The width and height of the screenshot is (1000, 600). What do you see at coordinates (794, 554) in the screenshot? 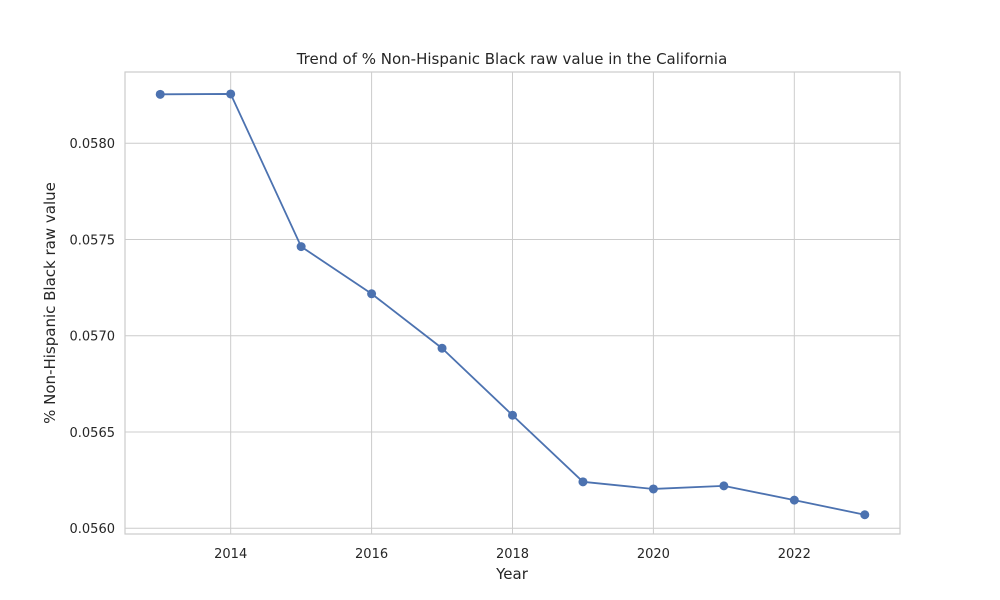
I see `x-tick-label: 2022` at bounding box center [794, 554].